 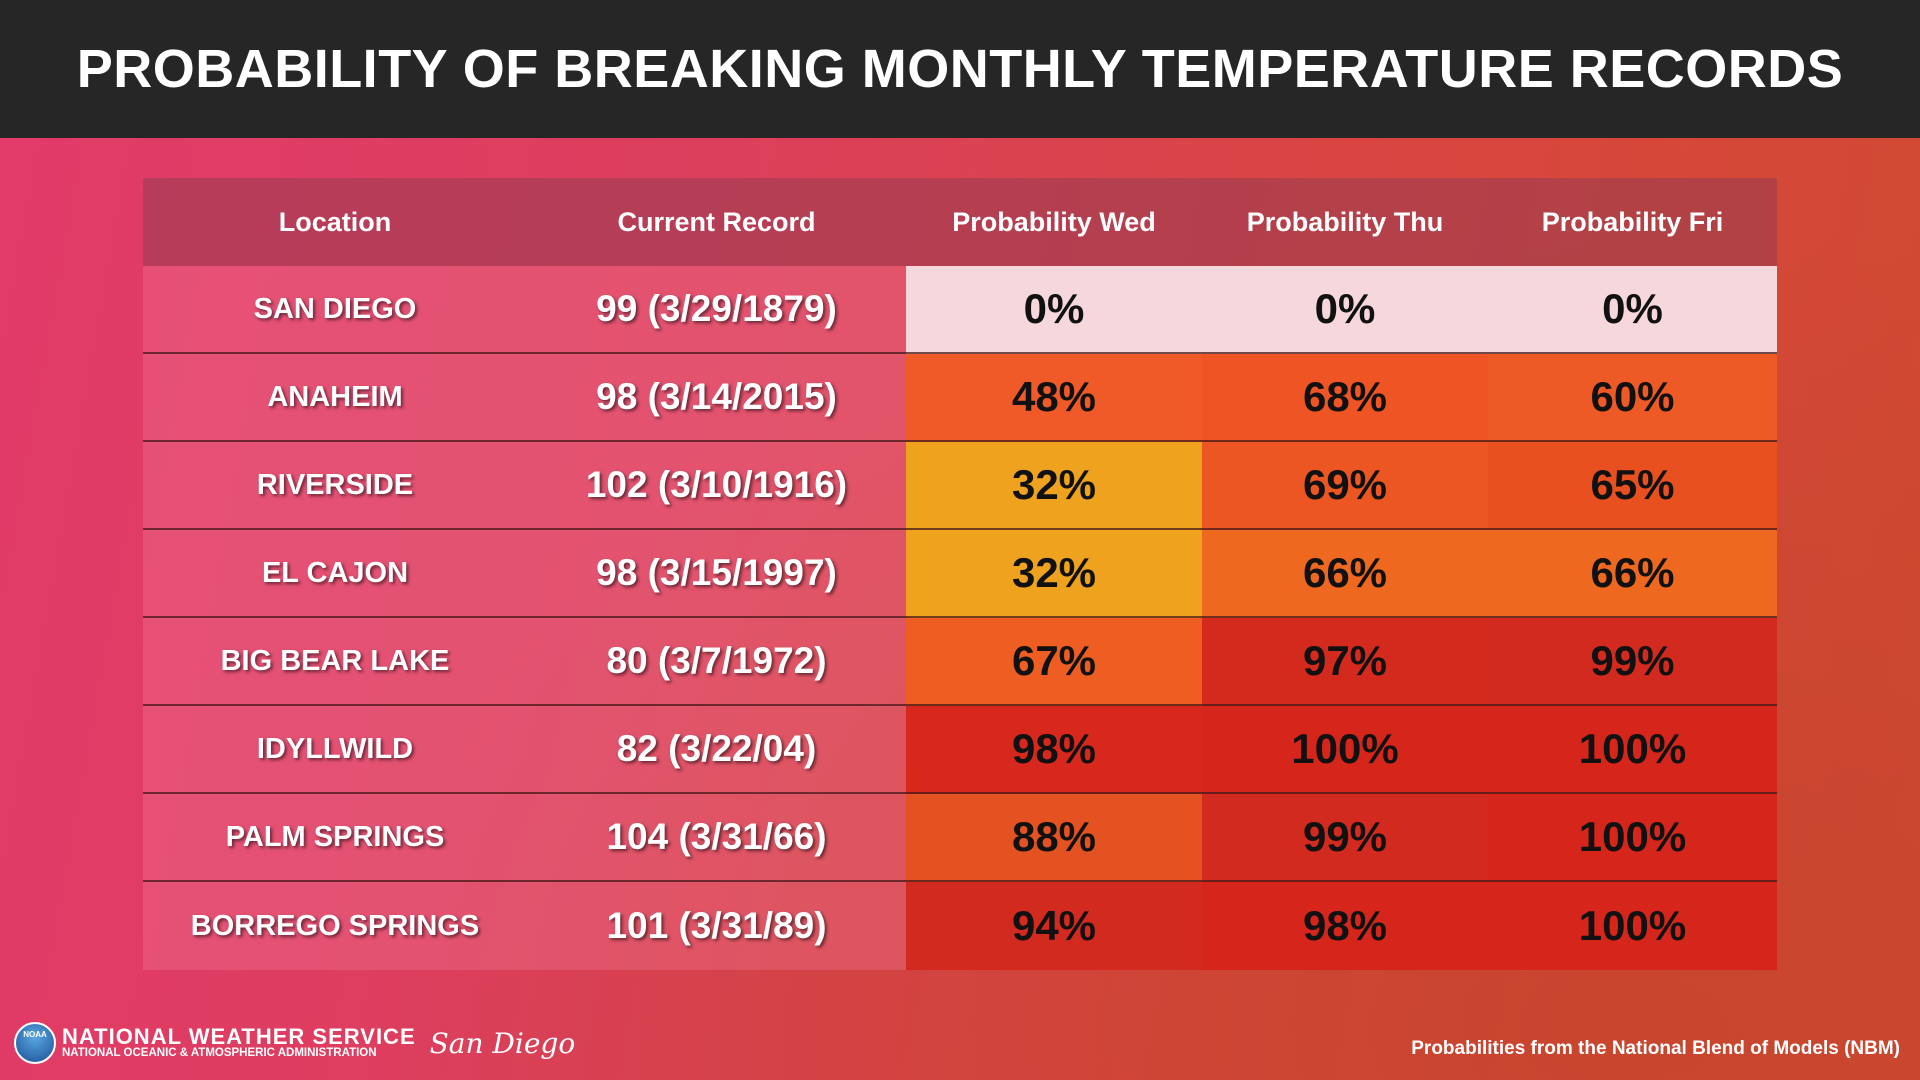 What do you see at coordinates (1054, 398) in the screenshot?
I see `probability: 48%` at bounding box center [1054, 398].